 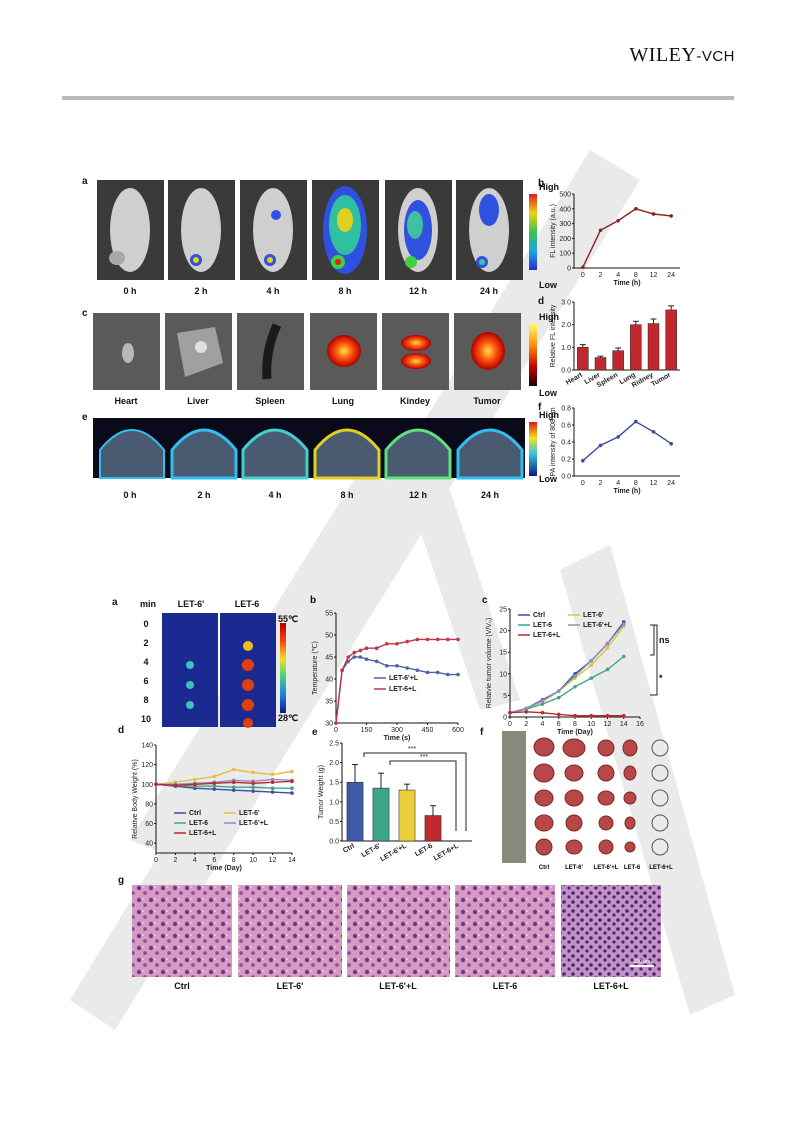 I want to click on chart-1d-y-axis-label: Relative FL intensity, so click(x=553, y=335).